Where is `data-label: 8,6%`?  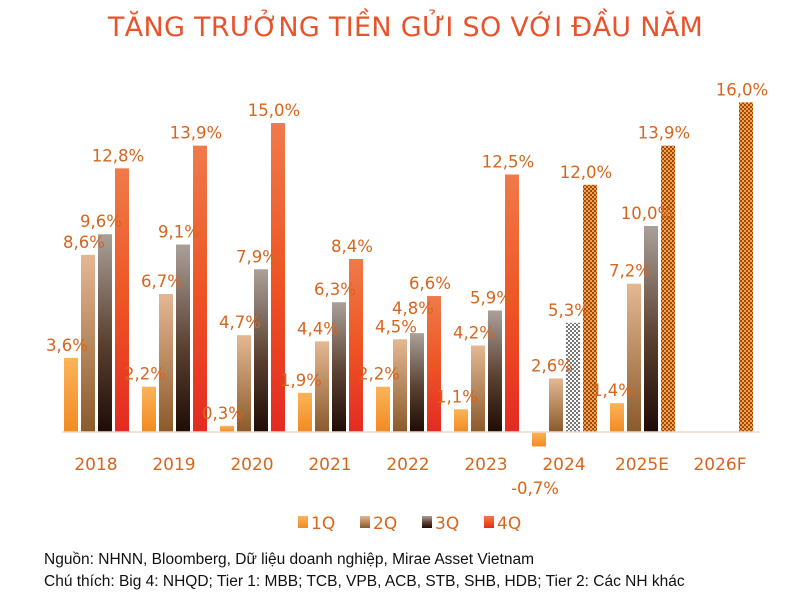
data-label: 8,6% is located at coordinates (84, 242).